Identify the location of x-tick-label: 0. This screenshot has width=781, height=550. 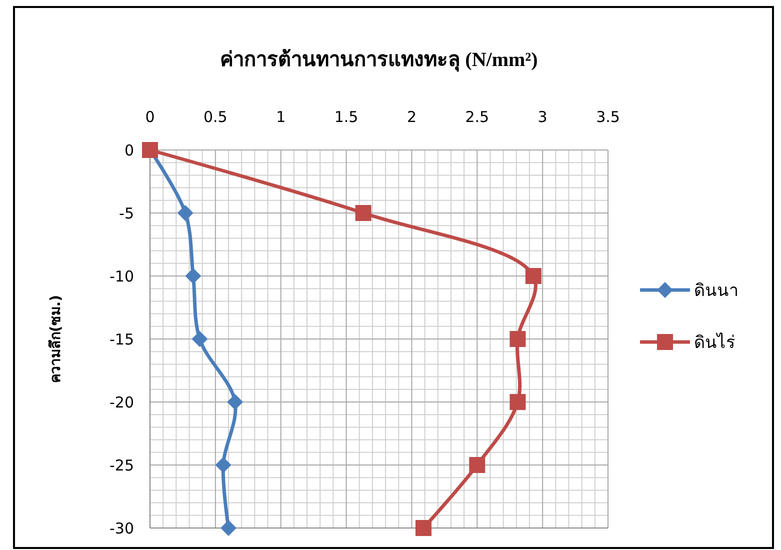
(150, 117).